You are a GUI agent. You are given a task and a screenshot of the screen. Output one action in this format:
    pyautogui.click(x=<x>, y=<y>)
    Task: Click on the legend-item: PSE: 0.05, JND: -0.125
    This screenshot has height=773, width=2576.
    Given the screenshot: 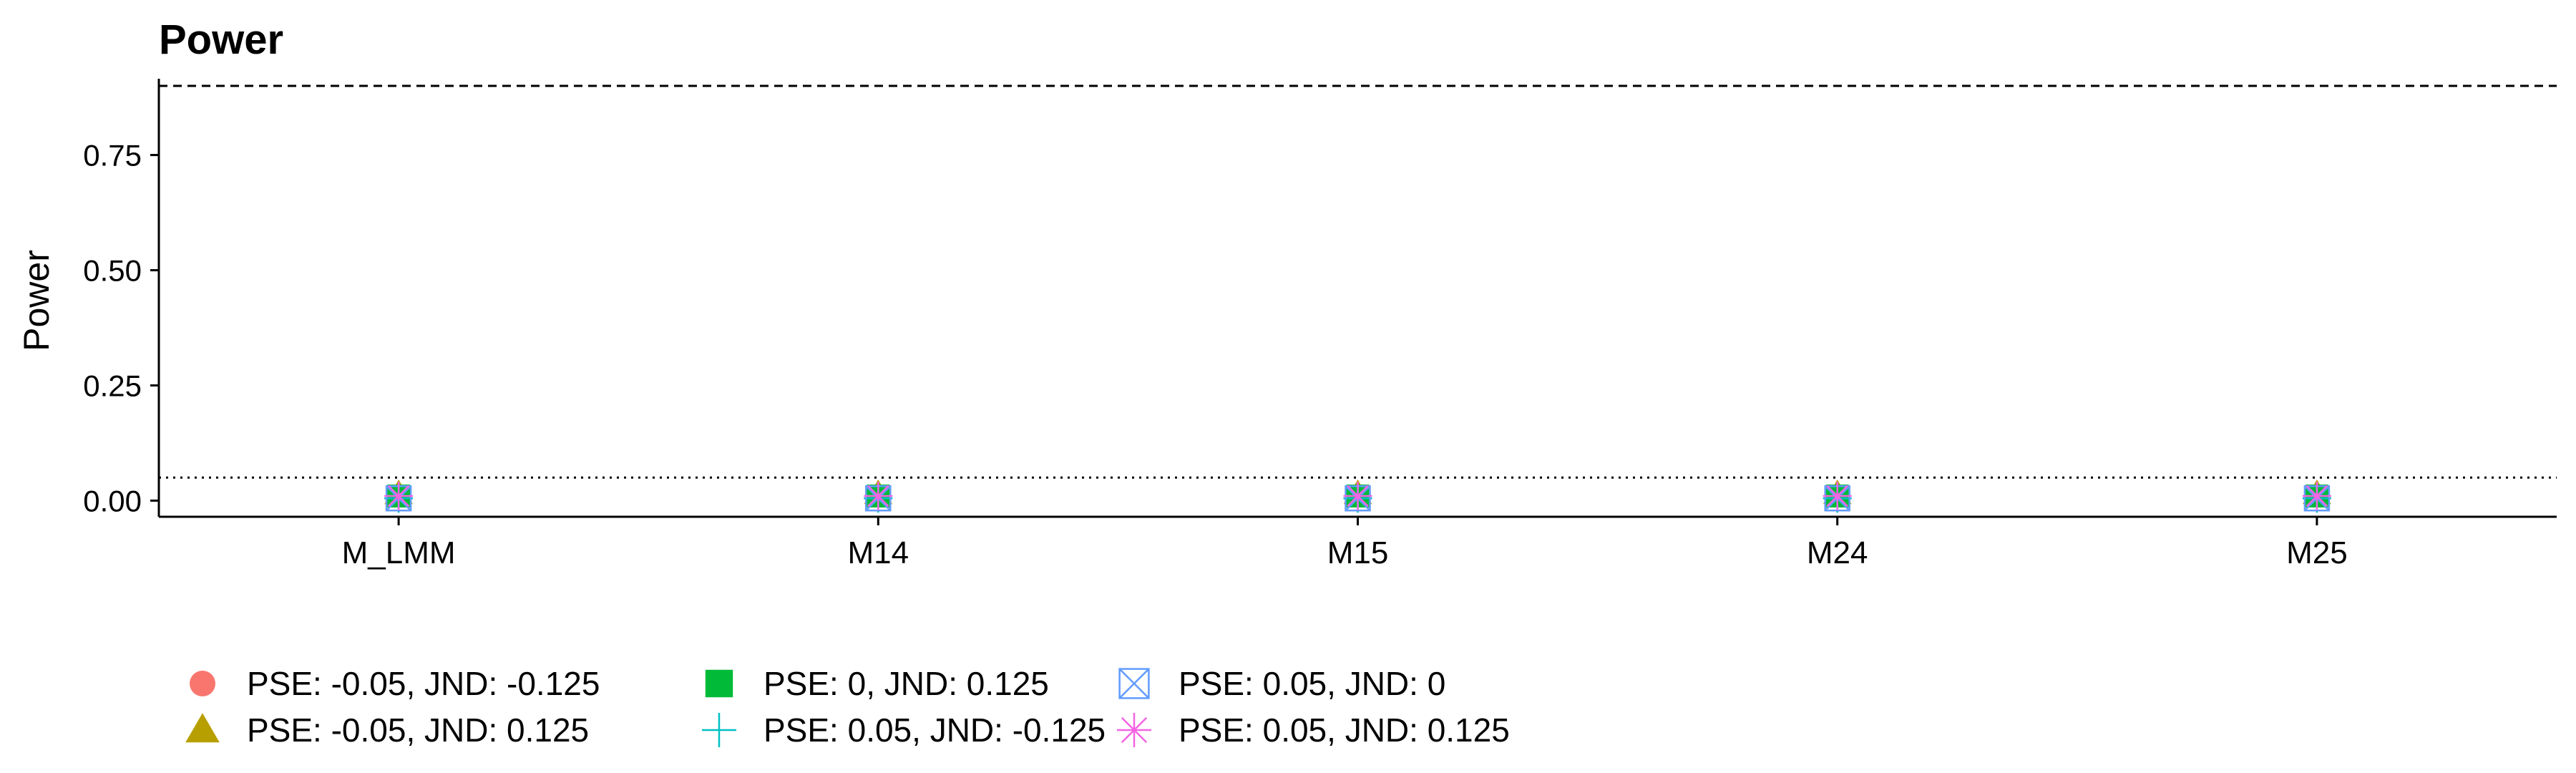 What is the action you would take?
    pyautogui.click(x=904, y=730)
    